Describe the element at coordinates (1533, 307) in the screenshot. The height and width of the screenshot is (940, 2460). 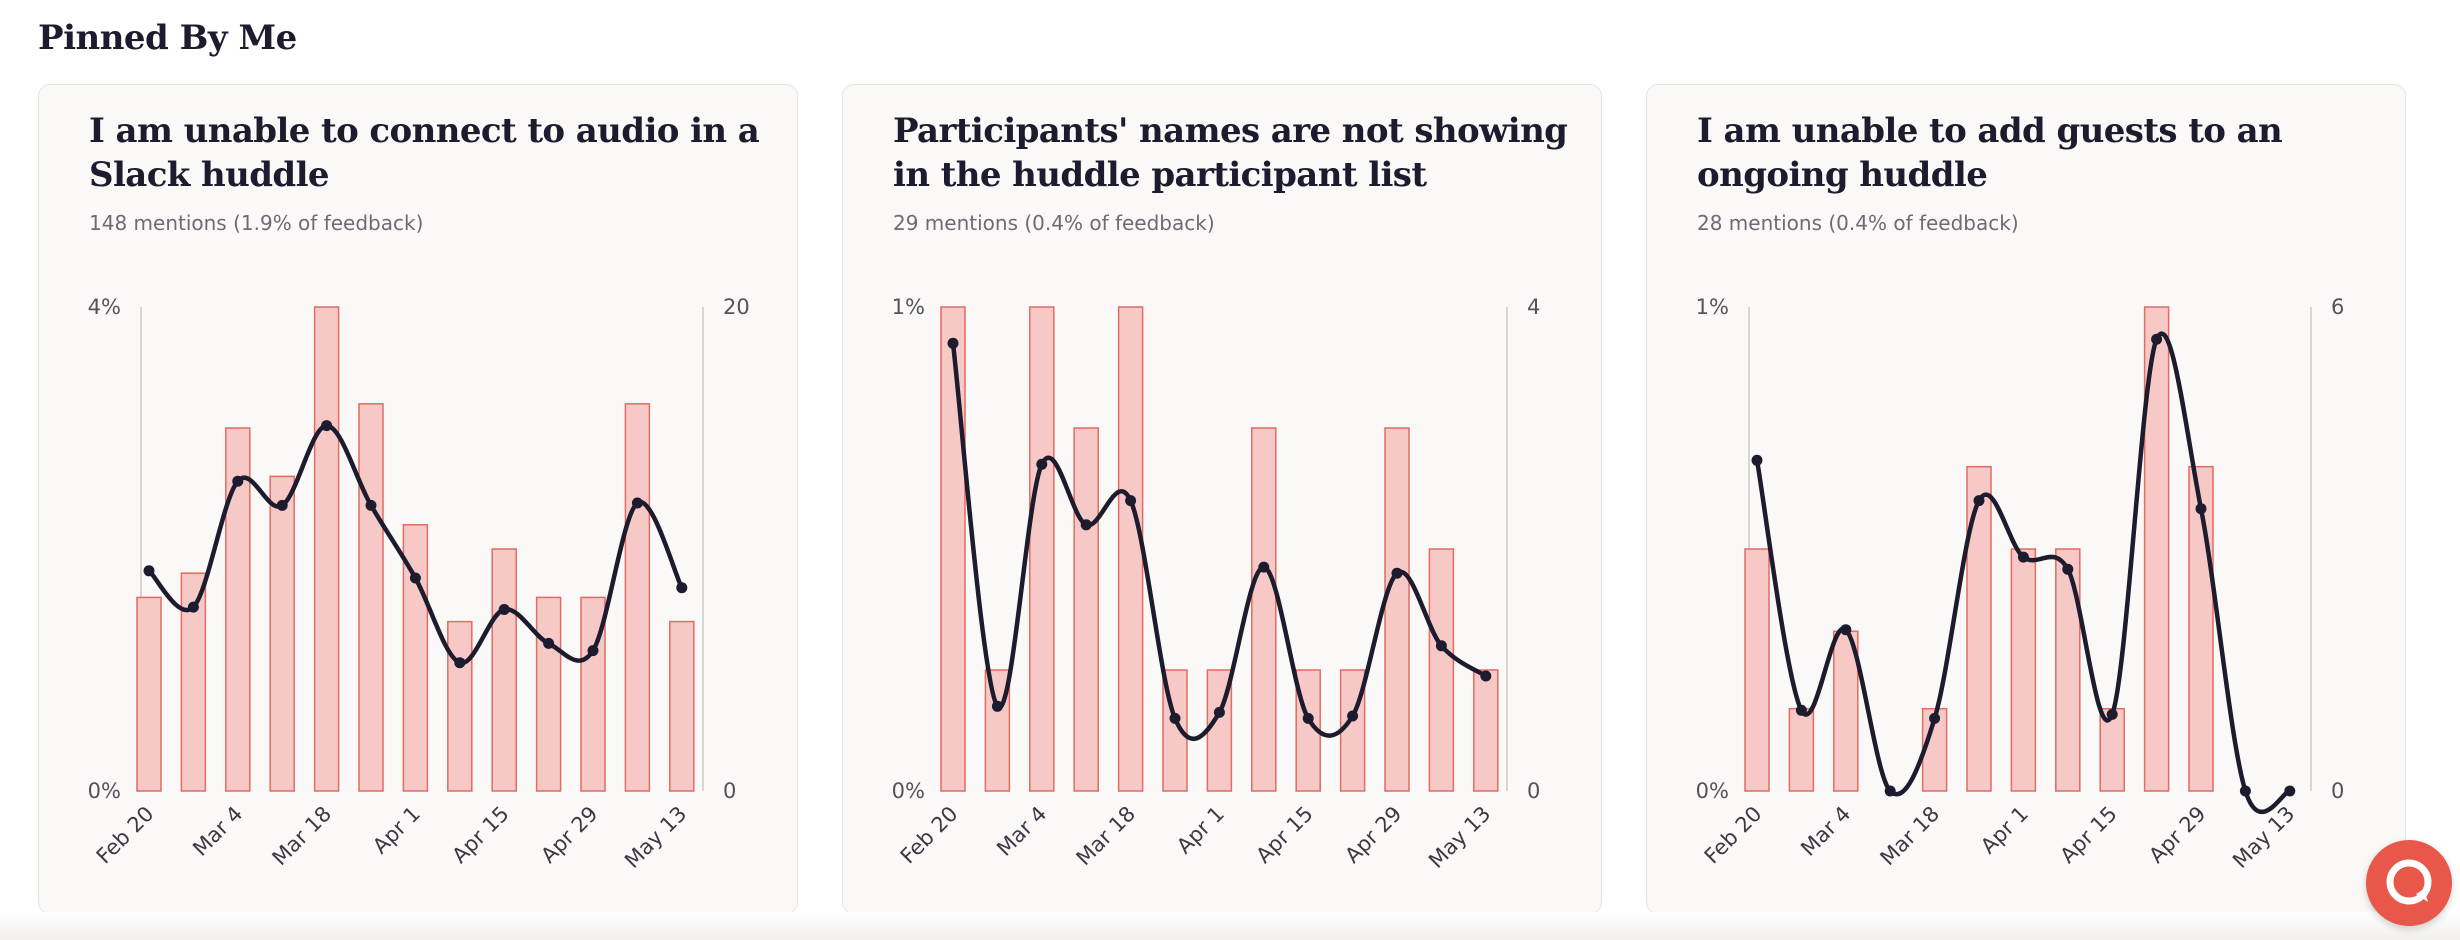
I see `right-axis-max-label: 4` at that location.